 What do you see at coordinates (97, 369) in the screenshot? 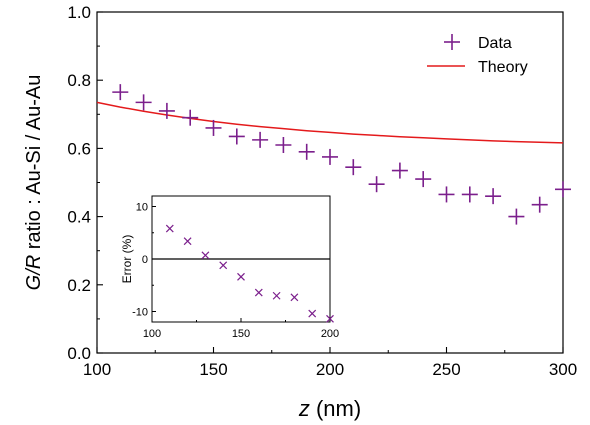
I see `x-tick-label: 100` at bounding box center [97, 369].